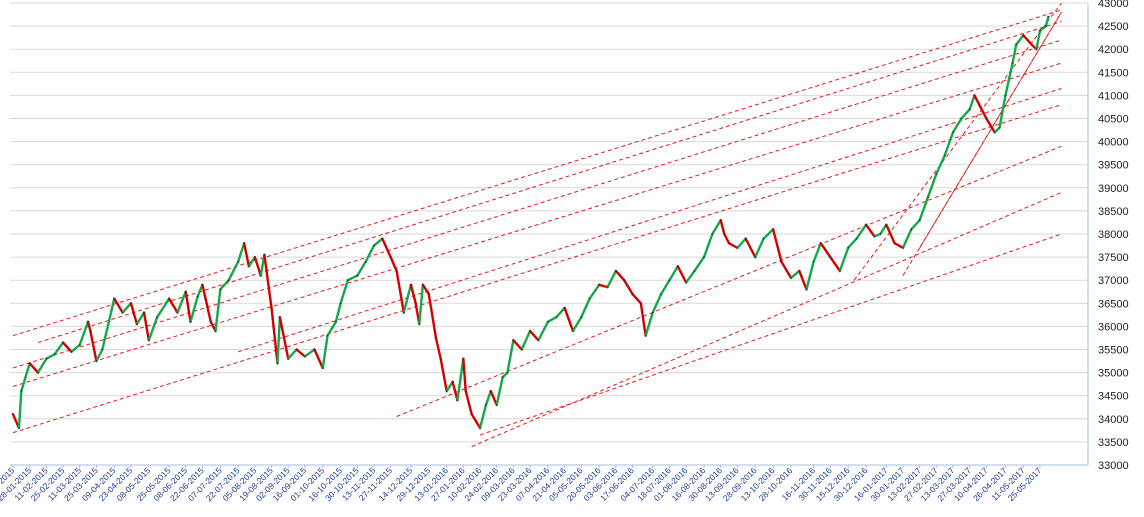 The width and height of the screenshot is (1144, 517). I want to click on y-tick-label: 36500, so click(1113, 304).